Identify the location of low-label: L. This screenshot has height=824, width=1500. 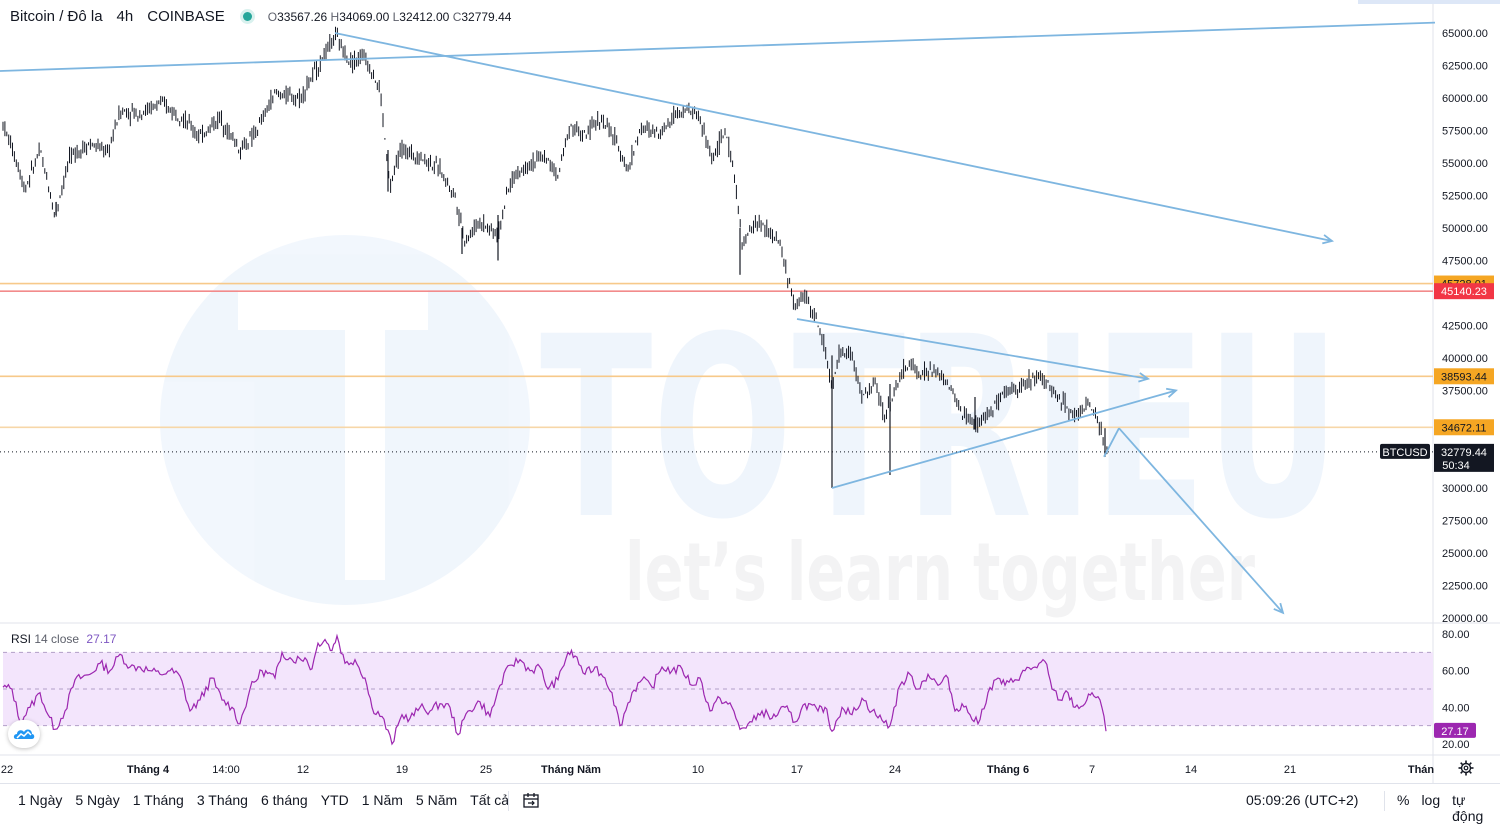
(396, 16).